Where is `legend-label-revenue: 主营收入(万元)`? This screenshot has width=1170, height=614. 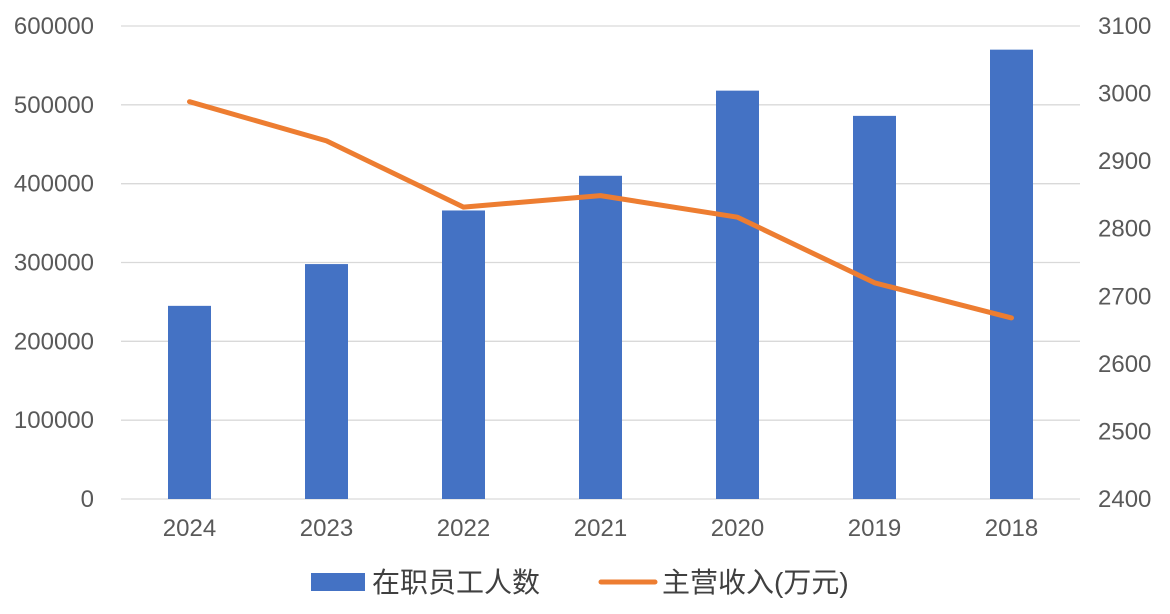 legend-label-revenue: 主营收入(万元) is located at coordinates (755, 582).